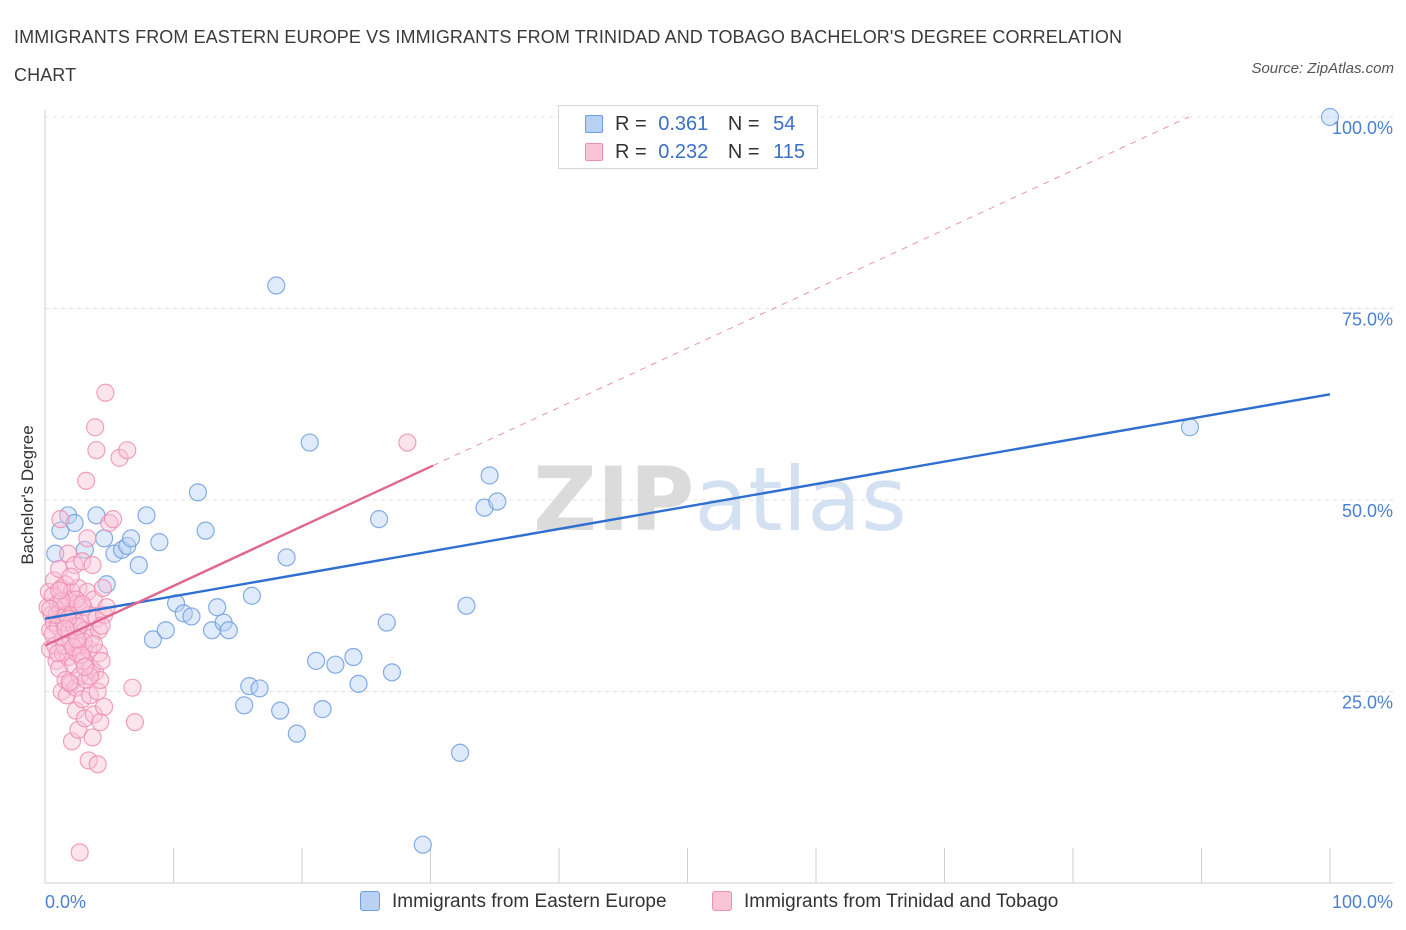  What do you see at coordinates (27, 494) in the screenshot?
I see `y-axis-title: Bachelor's Degree` at bounding box center [27, 494].